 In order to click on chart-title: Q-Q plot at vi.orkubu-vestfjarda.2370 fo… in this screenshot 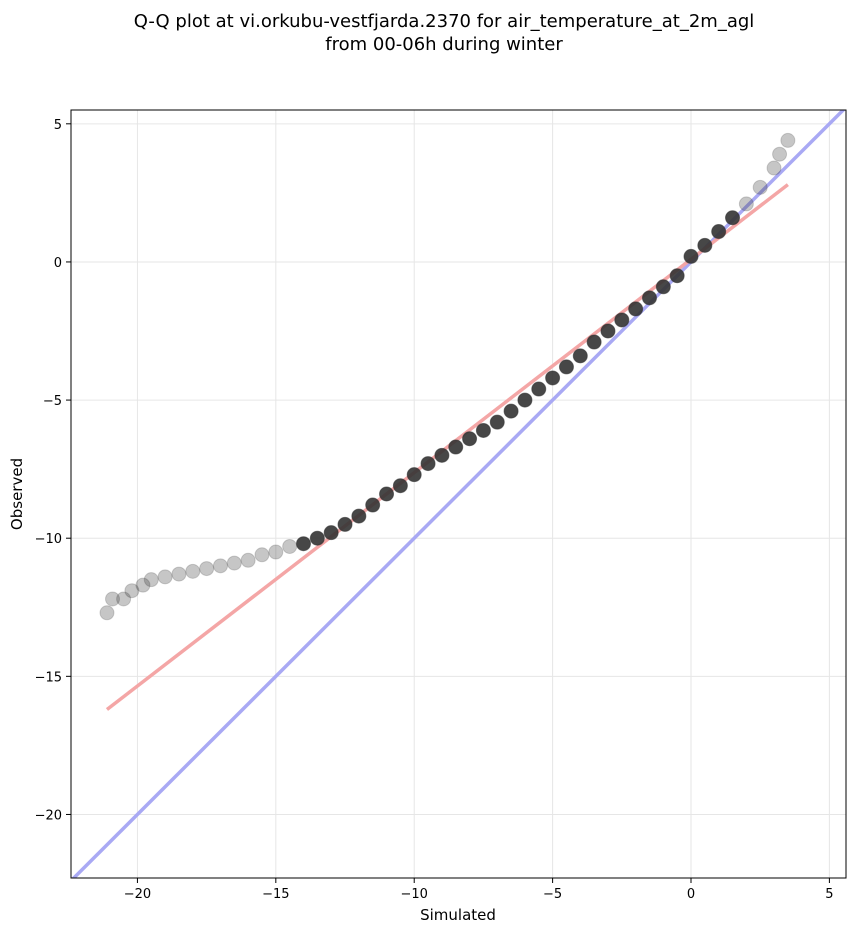, I will do `click(427, 33)`.